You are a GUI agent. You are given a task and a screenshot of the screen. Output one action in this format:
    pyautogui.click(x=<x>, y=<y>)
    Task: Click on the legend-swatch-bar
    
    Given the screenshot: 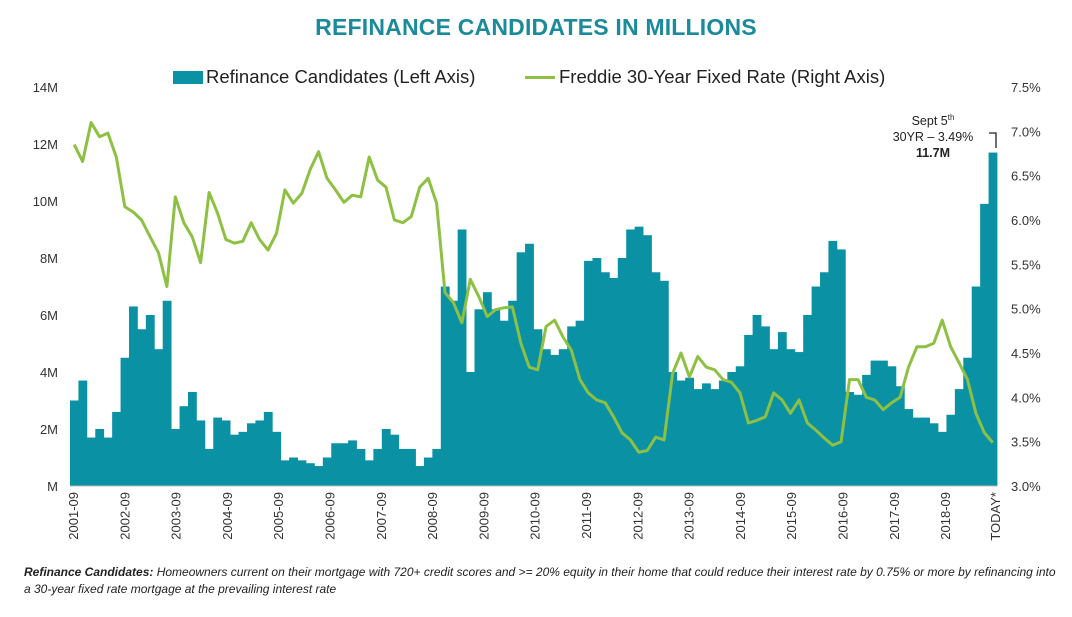 What is the action you would take?
    pyautogui.click(x=188, y=77)
    